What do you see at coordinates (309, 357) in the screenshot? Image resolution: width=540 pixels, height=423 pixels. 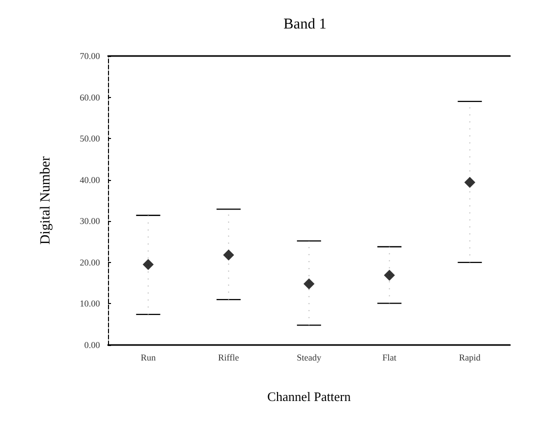 I see `x-tick-label: Steady` at bounding box center [309, 357].